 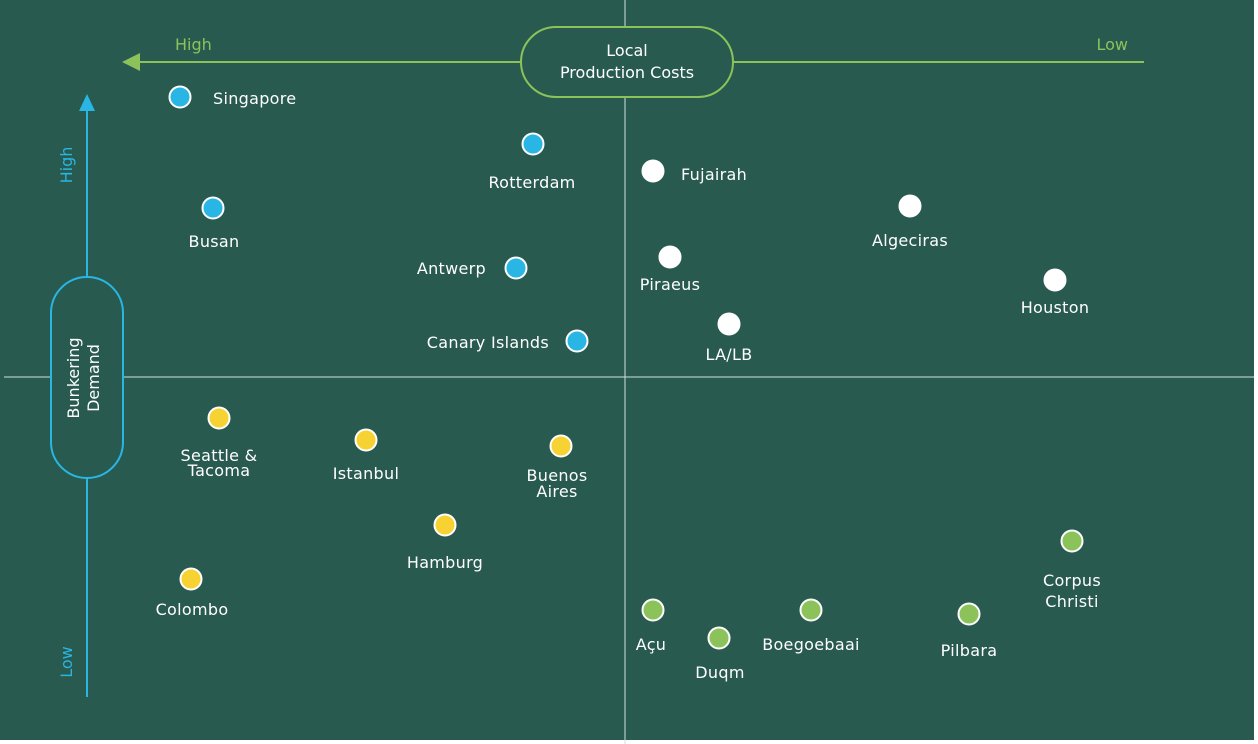 I want to click on x-axis-low-label: Low, so click(x=1112, y=44).